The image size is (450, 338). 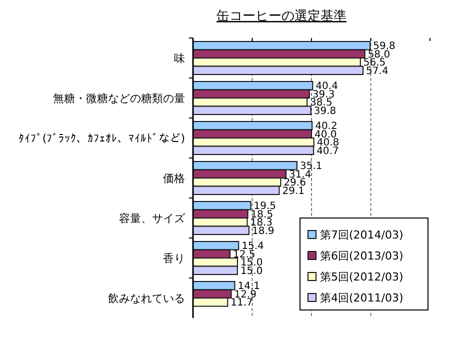 What do you see at coordinates (152, 218) in the screenshot?
I see `y-tick-label: 容量、サイズ` at bounding box center [152, 218].